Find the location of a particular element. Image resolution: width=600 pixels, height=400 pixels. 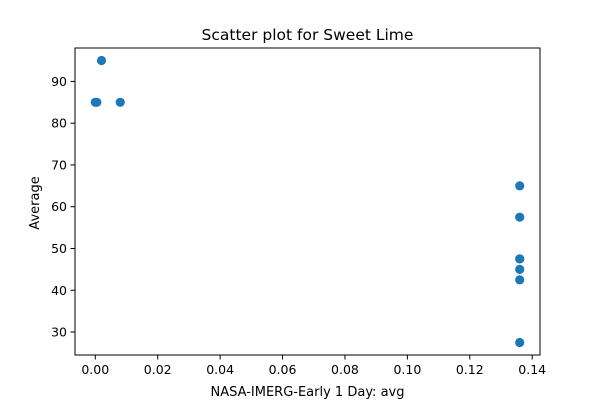

x-tick-label: 0.02 is located at coordinates (158, 369).